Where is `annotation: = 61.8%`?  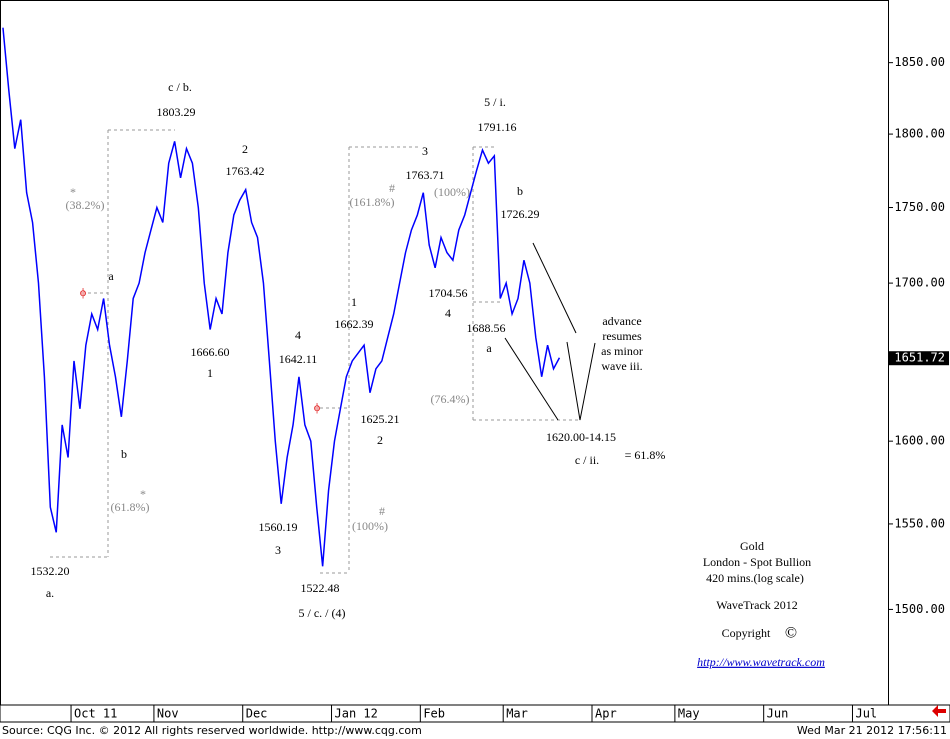 annotation: = 61.8% is located at coordinates (645, 455).